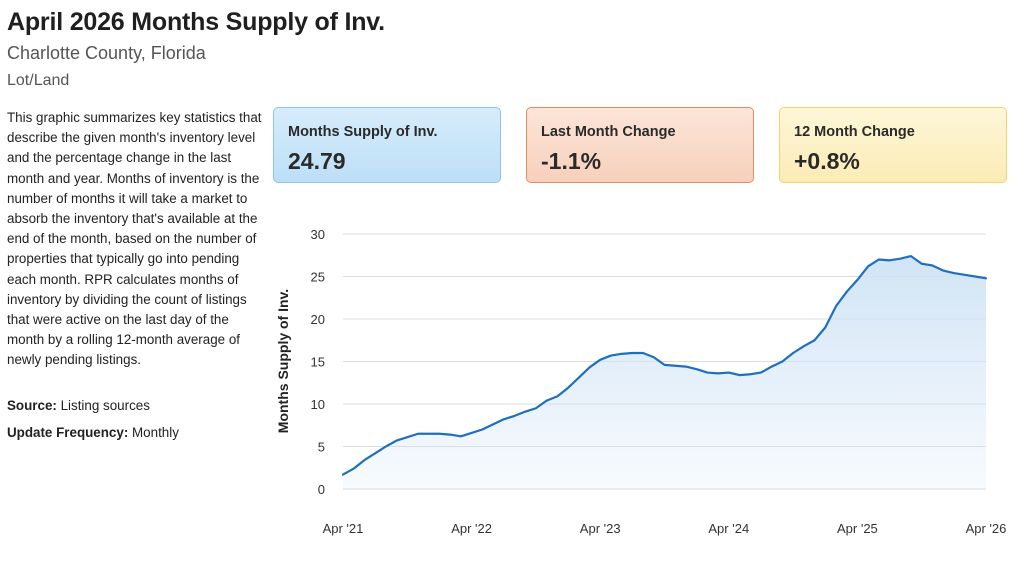 The image size is (1024, 578). Describe the element at coordinates (318, 234) in the screenshot. I see `y-tick-label: 30` at that location.